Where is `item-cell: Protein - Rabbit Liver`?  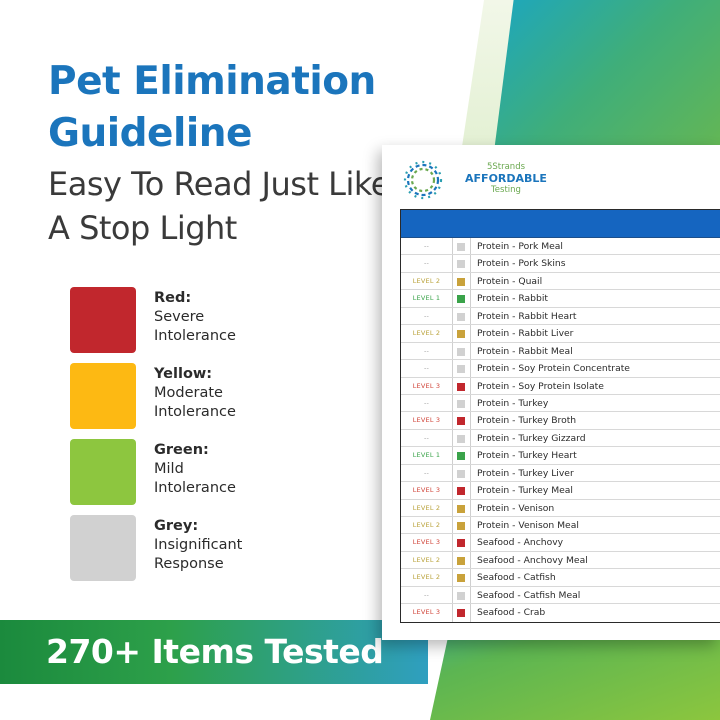 item-cell: Protein - Rabbit Liver is located at coordinates (525, 334).